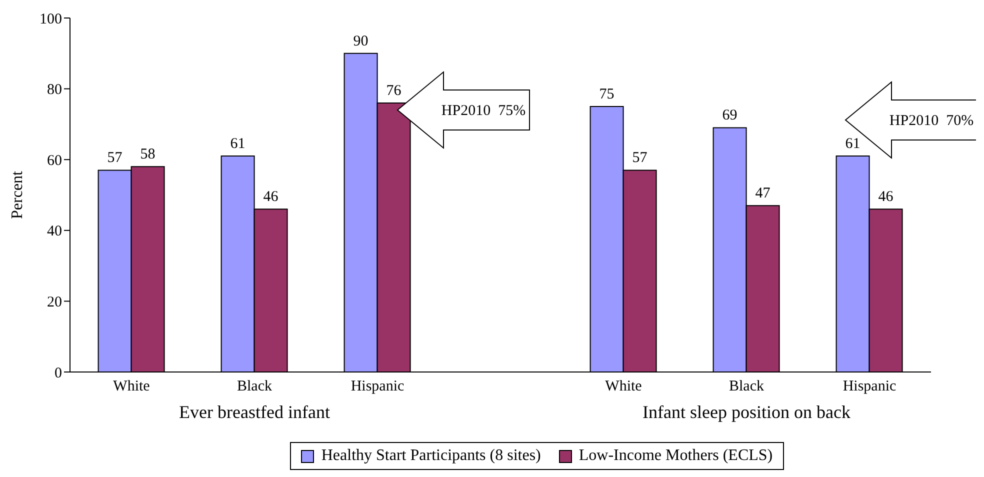 The image size is (984, 477). What do you see at coordinates (394, 90) in the screenshot?
I see `data-label: 76` at bounding box center [394, 90].